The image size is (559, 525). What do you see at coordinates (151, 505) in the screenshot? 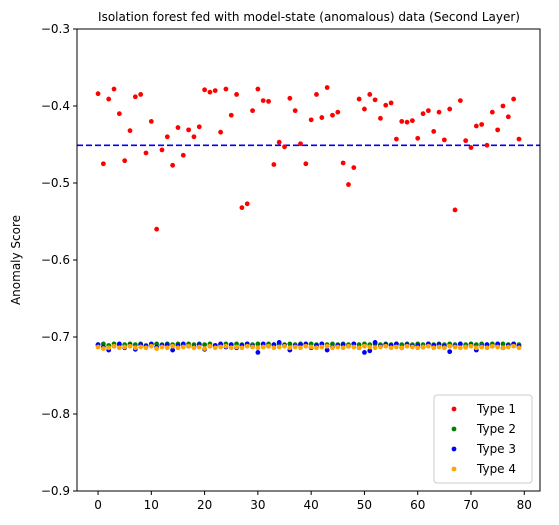
I see `x-tick-label: 10` at bounding box center [151, 505].